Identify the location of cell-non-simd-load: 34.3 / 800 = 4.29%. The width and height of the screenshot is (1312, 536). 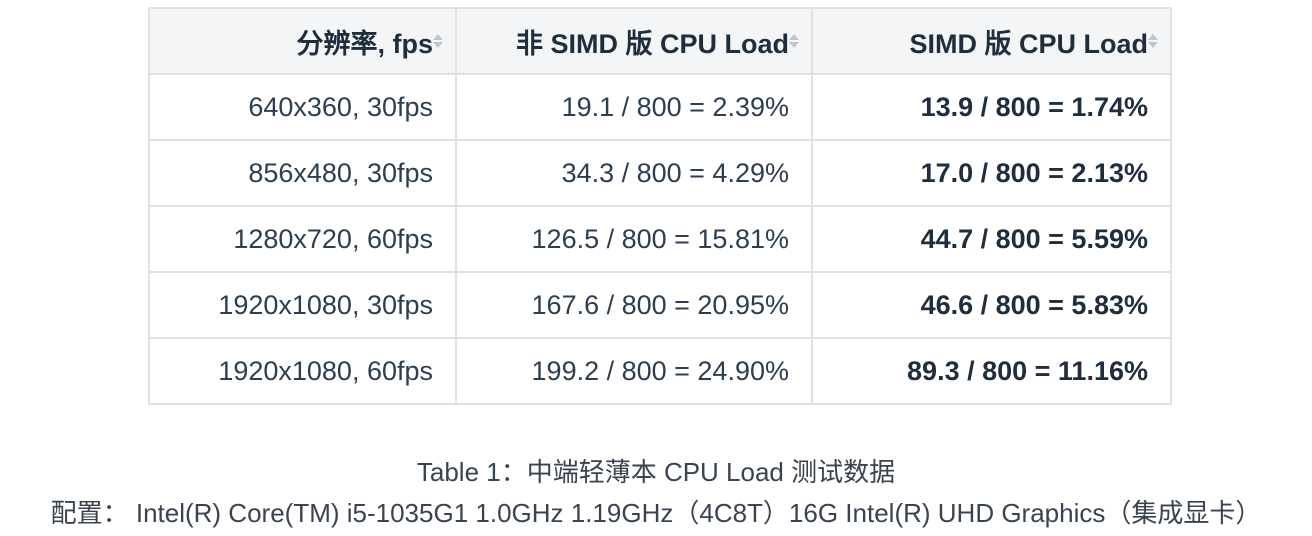
(634, 173).